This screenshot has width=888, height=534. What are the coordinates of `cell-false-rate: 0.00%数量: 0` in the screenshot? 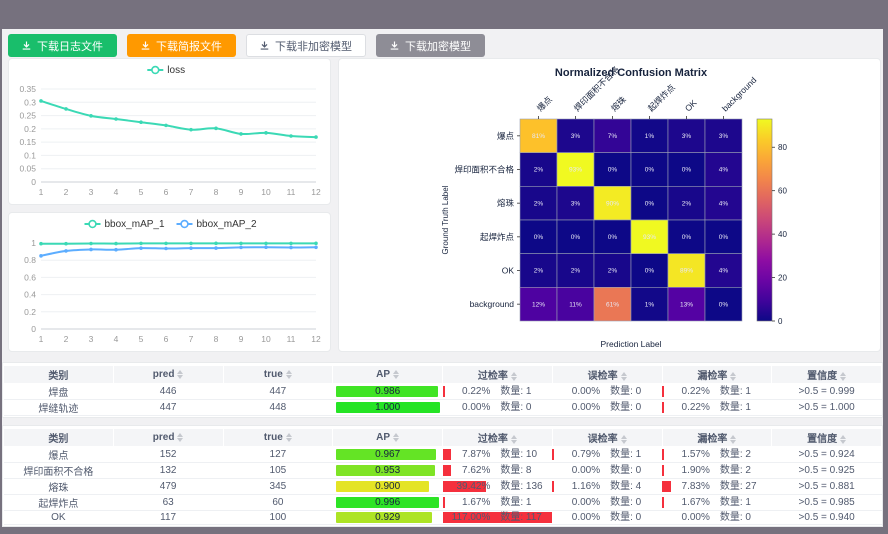 It's located at (607, 392).